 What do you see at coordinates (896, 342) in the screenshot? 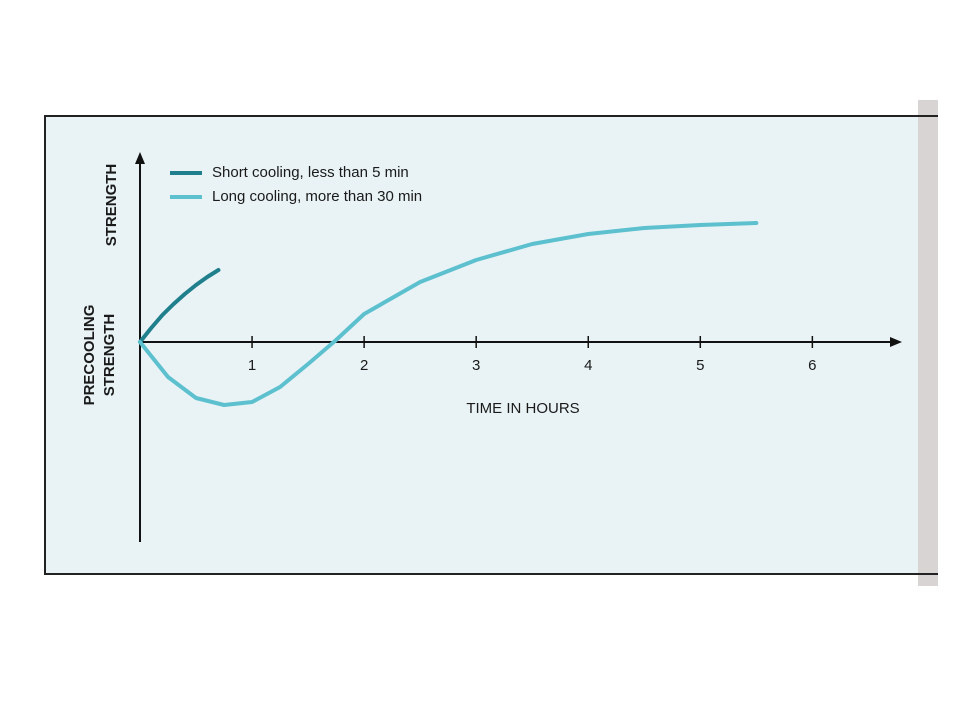
I see `x-axis-arrow` at bounding box center [896, 342].